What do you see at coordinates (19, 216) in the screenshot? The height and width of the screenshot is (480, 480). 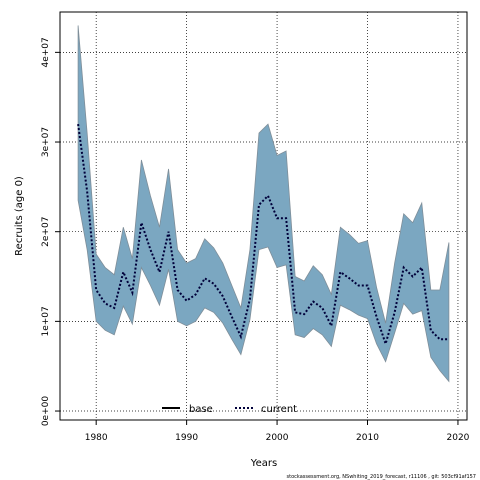 I see `y-axis-title: Recruits (age 0)` at bounding box center [19, 216].